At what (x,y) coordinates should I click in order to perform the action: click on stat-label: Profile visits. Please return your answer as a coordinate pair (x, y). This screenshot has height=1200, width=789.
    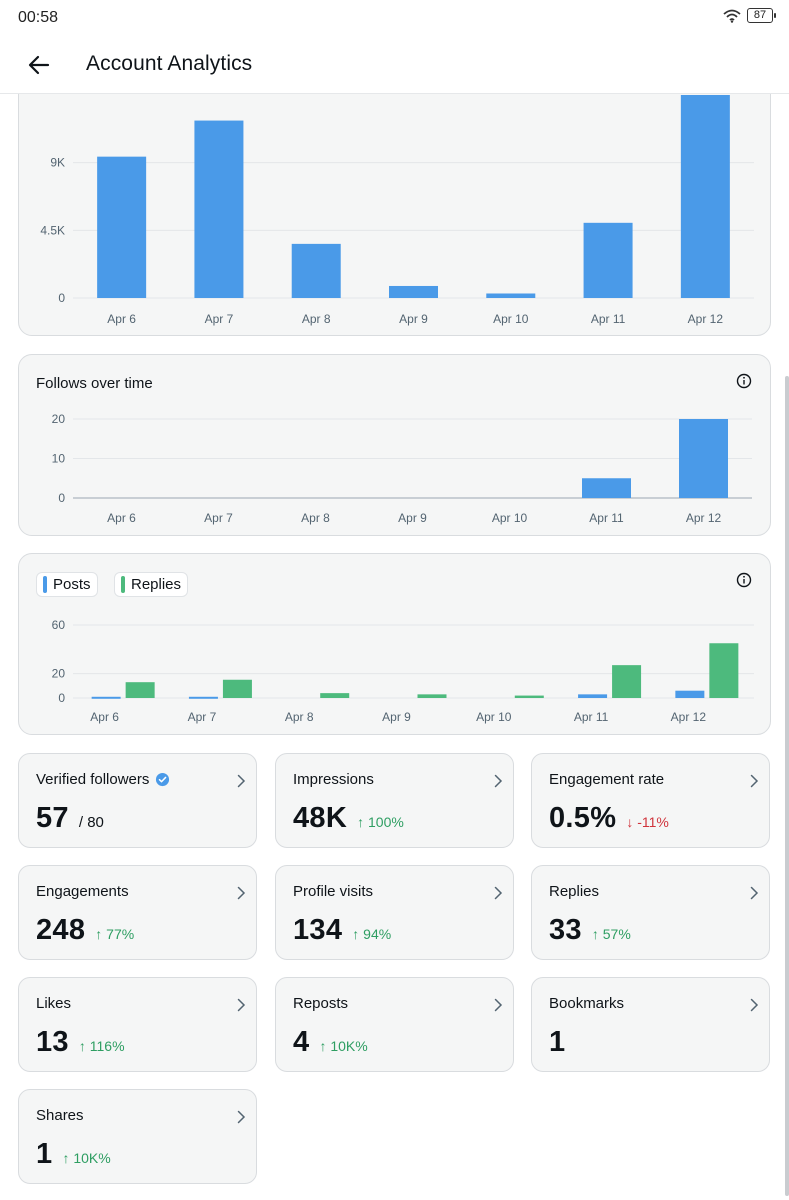
    Looking at the image, I should click on (333, 891).